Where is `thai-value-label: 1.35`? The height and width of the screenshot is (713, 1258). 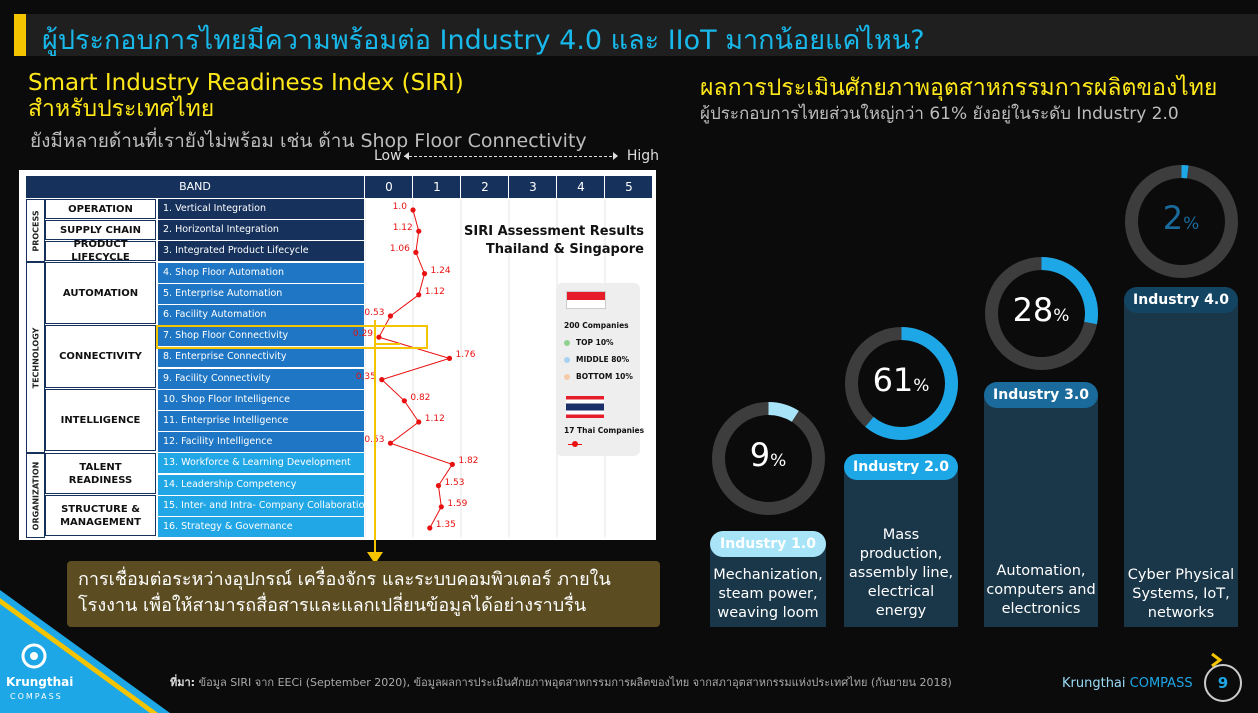 thai-value-label: 1.35 is located at coordinates (445, 525).